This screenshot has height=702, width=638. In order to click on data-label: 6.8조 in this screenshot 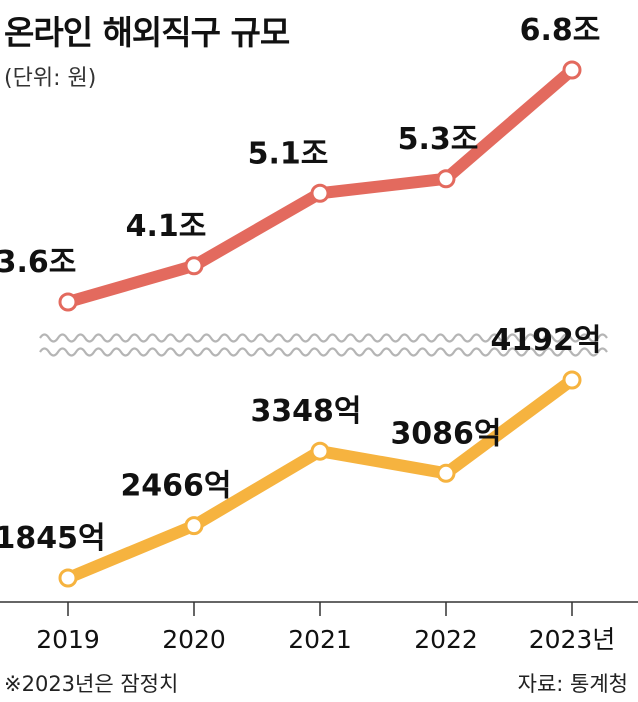, I will do `click(560, 30)`.